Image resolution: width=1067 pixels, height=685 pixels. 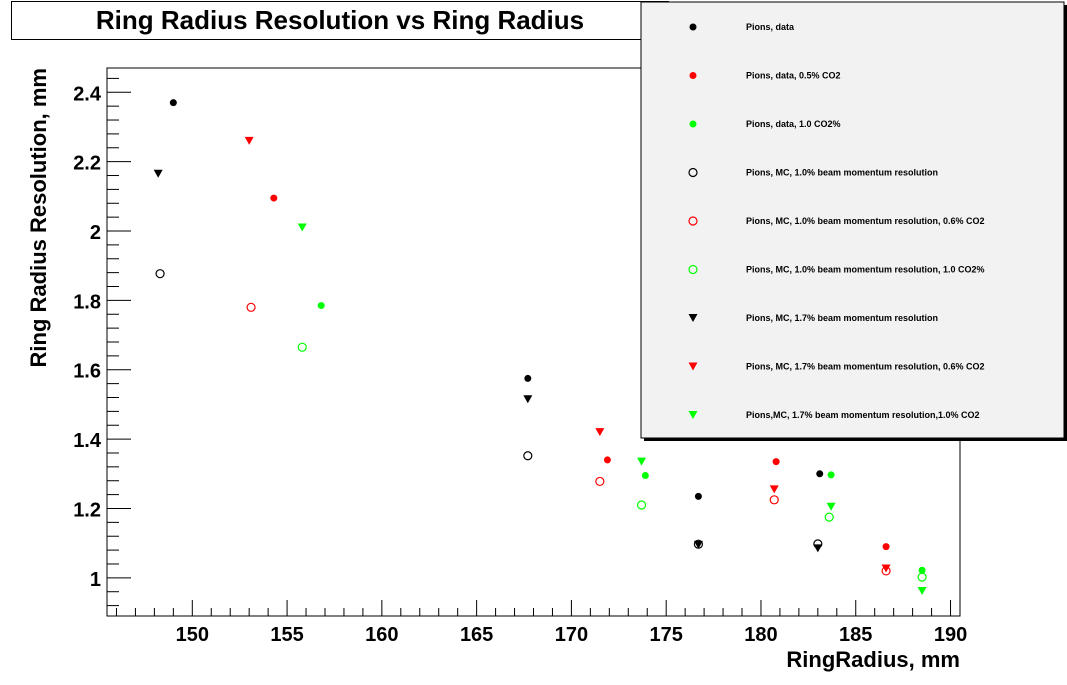 What do you see at coordinates (666, 635) in the screenshot?
I see `x-tick-label: 175` at bounding box center [666, 635].